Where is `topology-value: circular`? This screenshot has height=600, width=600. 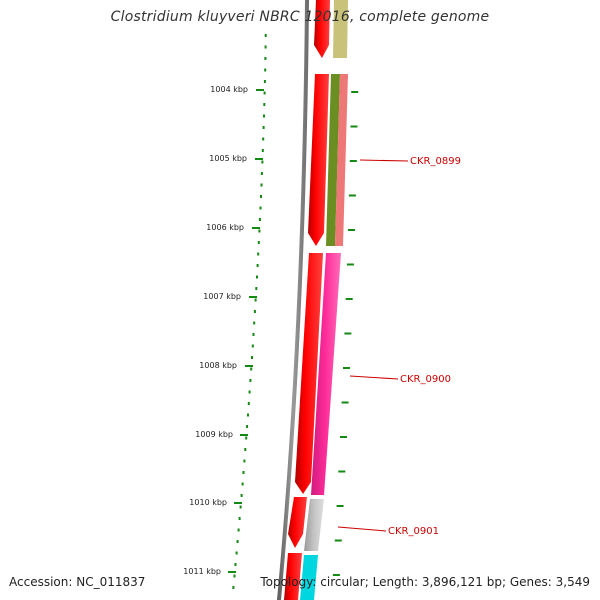 topology-value: circular is located at coordinates (342, 582).